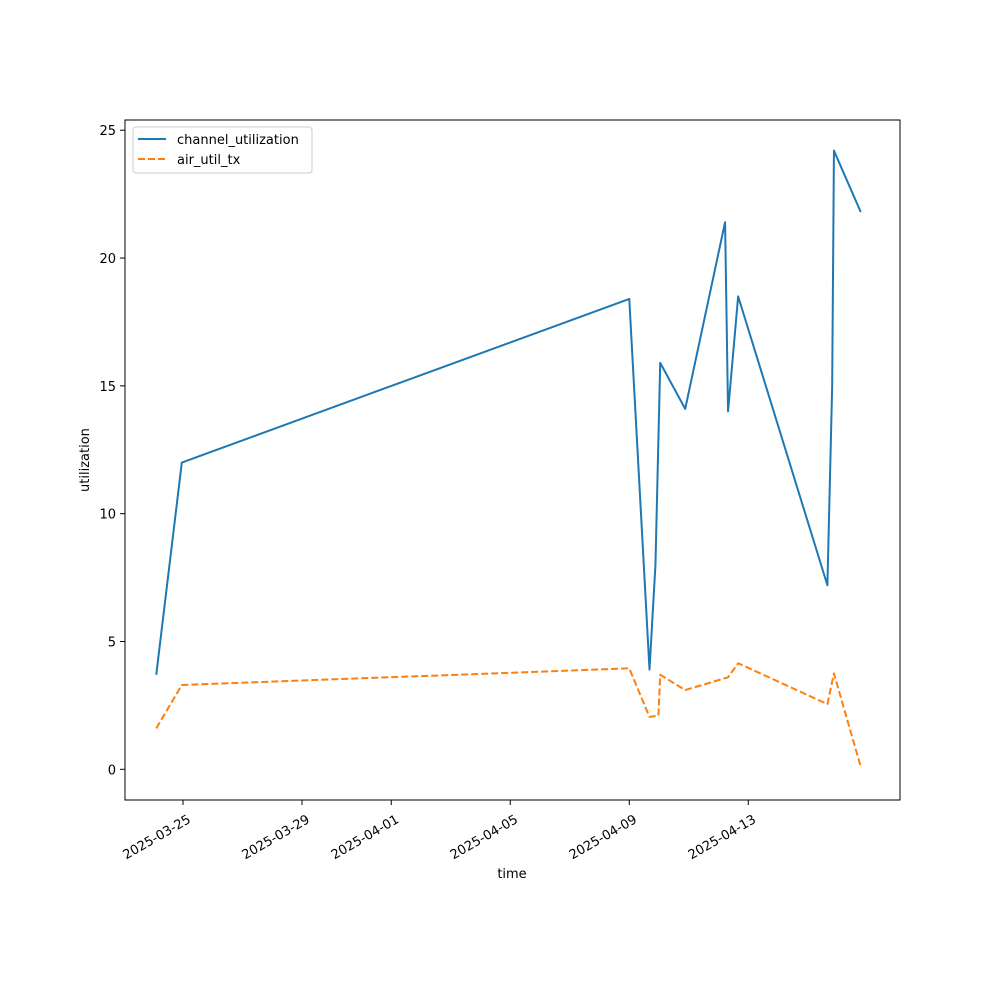 This screenshot has height=1000, width=1000. I want to click on y-tick-label-10: 10, so click(107, 515).